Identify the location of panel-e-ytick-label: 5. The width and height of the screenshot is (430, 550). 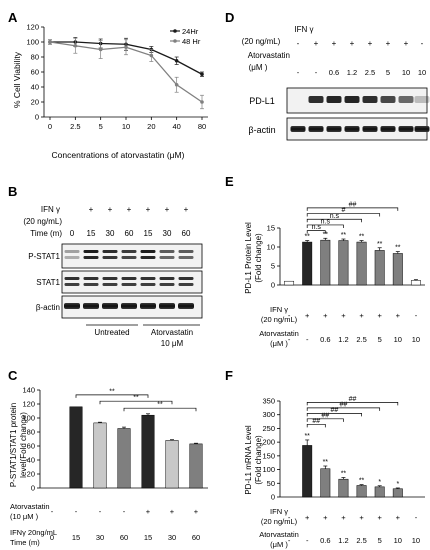
(273, 266).